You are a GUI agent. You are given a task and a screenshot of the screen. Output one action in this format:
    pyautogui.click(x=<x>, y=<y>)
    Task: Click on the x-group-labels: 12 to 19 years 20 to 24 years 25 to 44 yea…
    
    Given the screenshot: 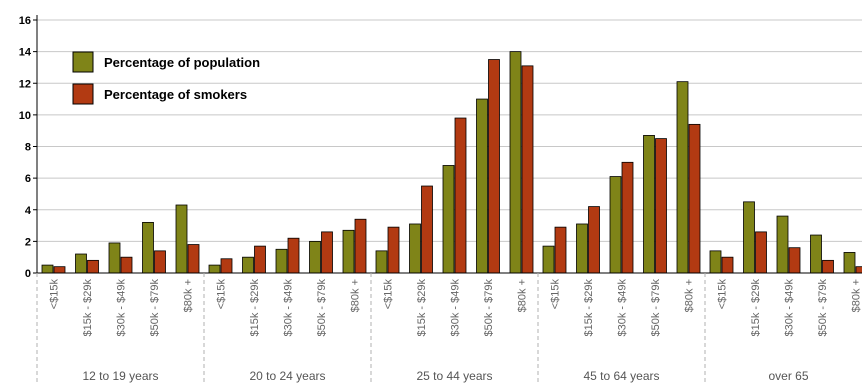 What is the action you would take?
    pyautogui.click(x=445, y=376)
    